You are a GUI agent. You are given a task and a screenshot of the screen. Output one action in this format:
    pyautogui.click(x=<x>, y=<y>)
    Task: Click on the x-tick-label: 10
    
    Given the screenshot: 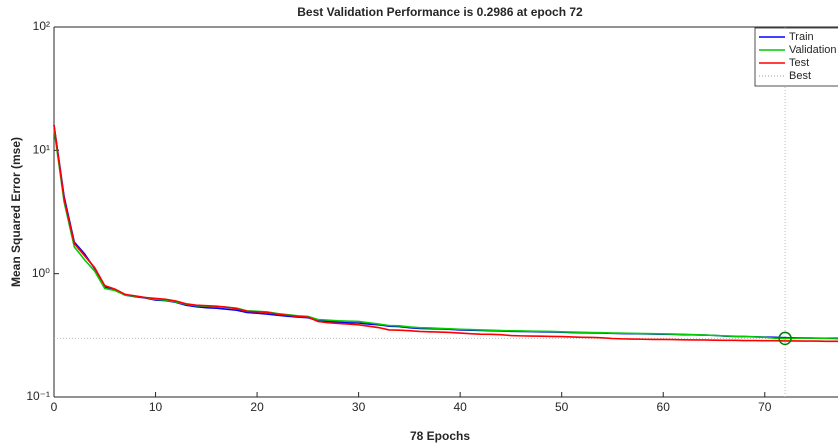 What is the action you would take?
    pyautogui.click(x=156, y=407)
    